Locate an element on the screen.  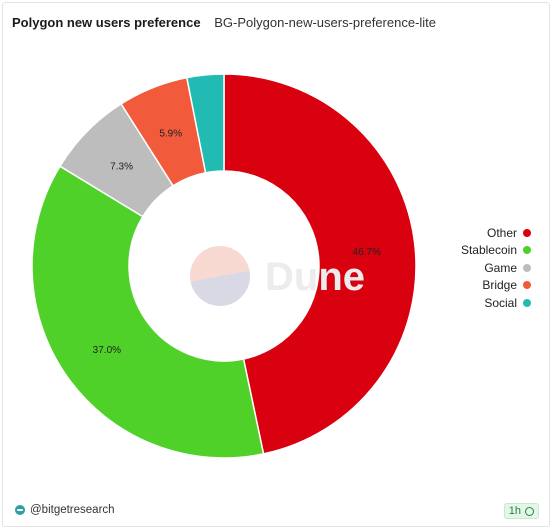
dune-watermark-text: Dune is located at coordinates (315, 277).